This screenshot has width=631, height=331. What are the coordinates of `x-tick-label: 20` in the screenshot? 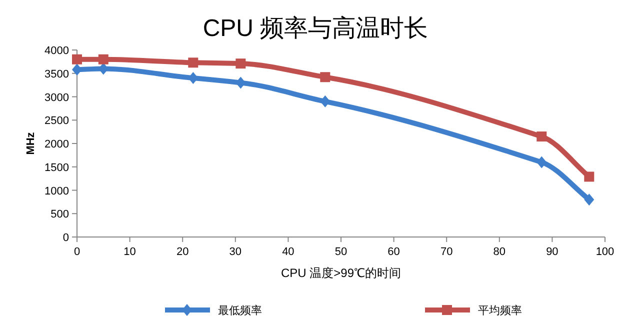 It's located at (182, 252).